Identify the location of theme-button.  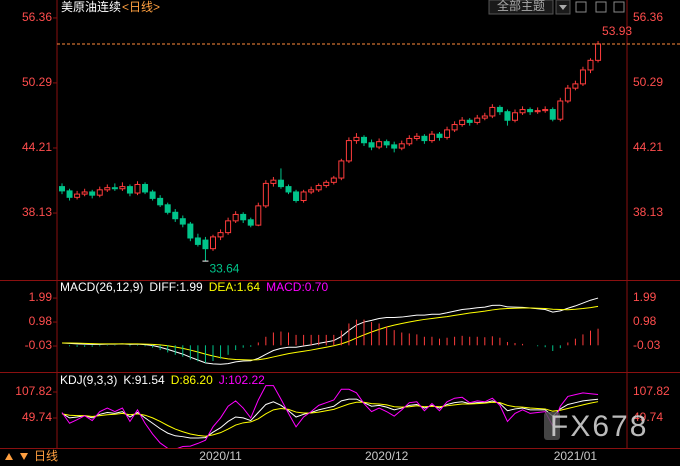
(521, 7).